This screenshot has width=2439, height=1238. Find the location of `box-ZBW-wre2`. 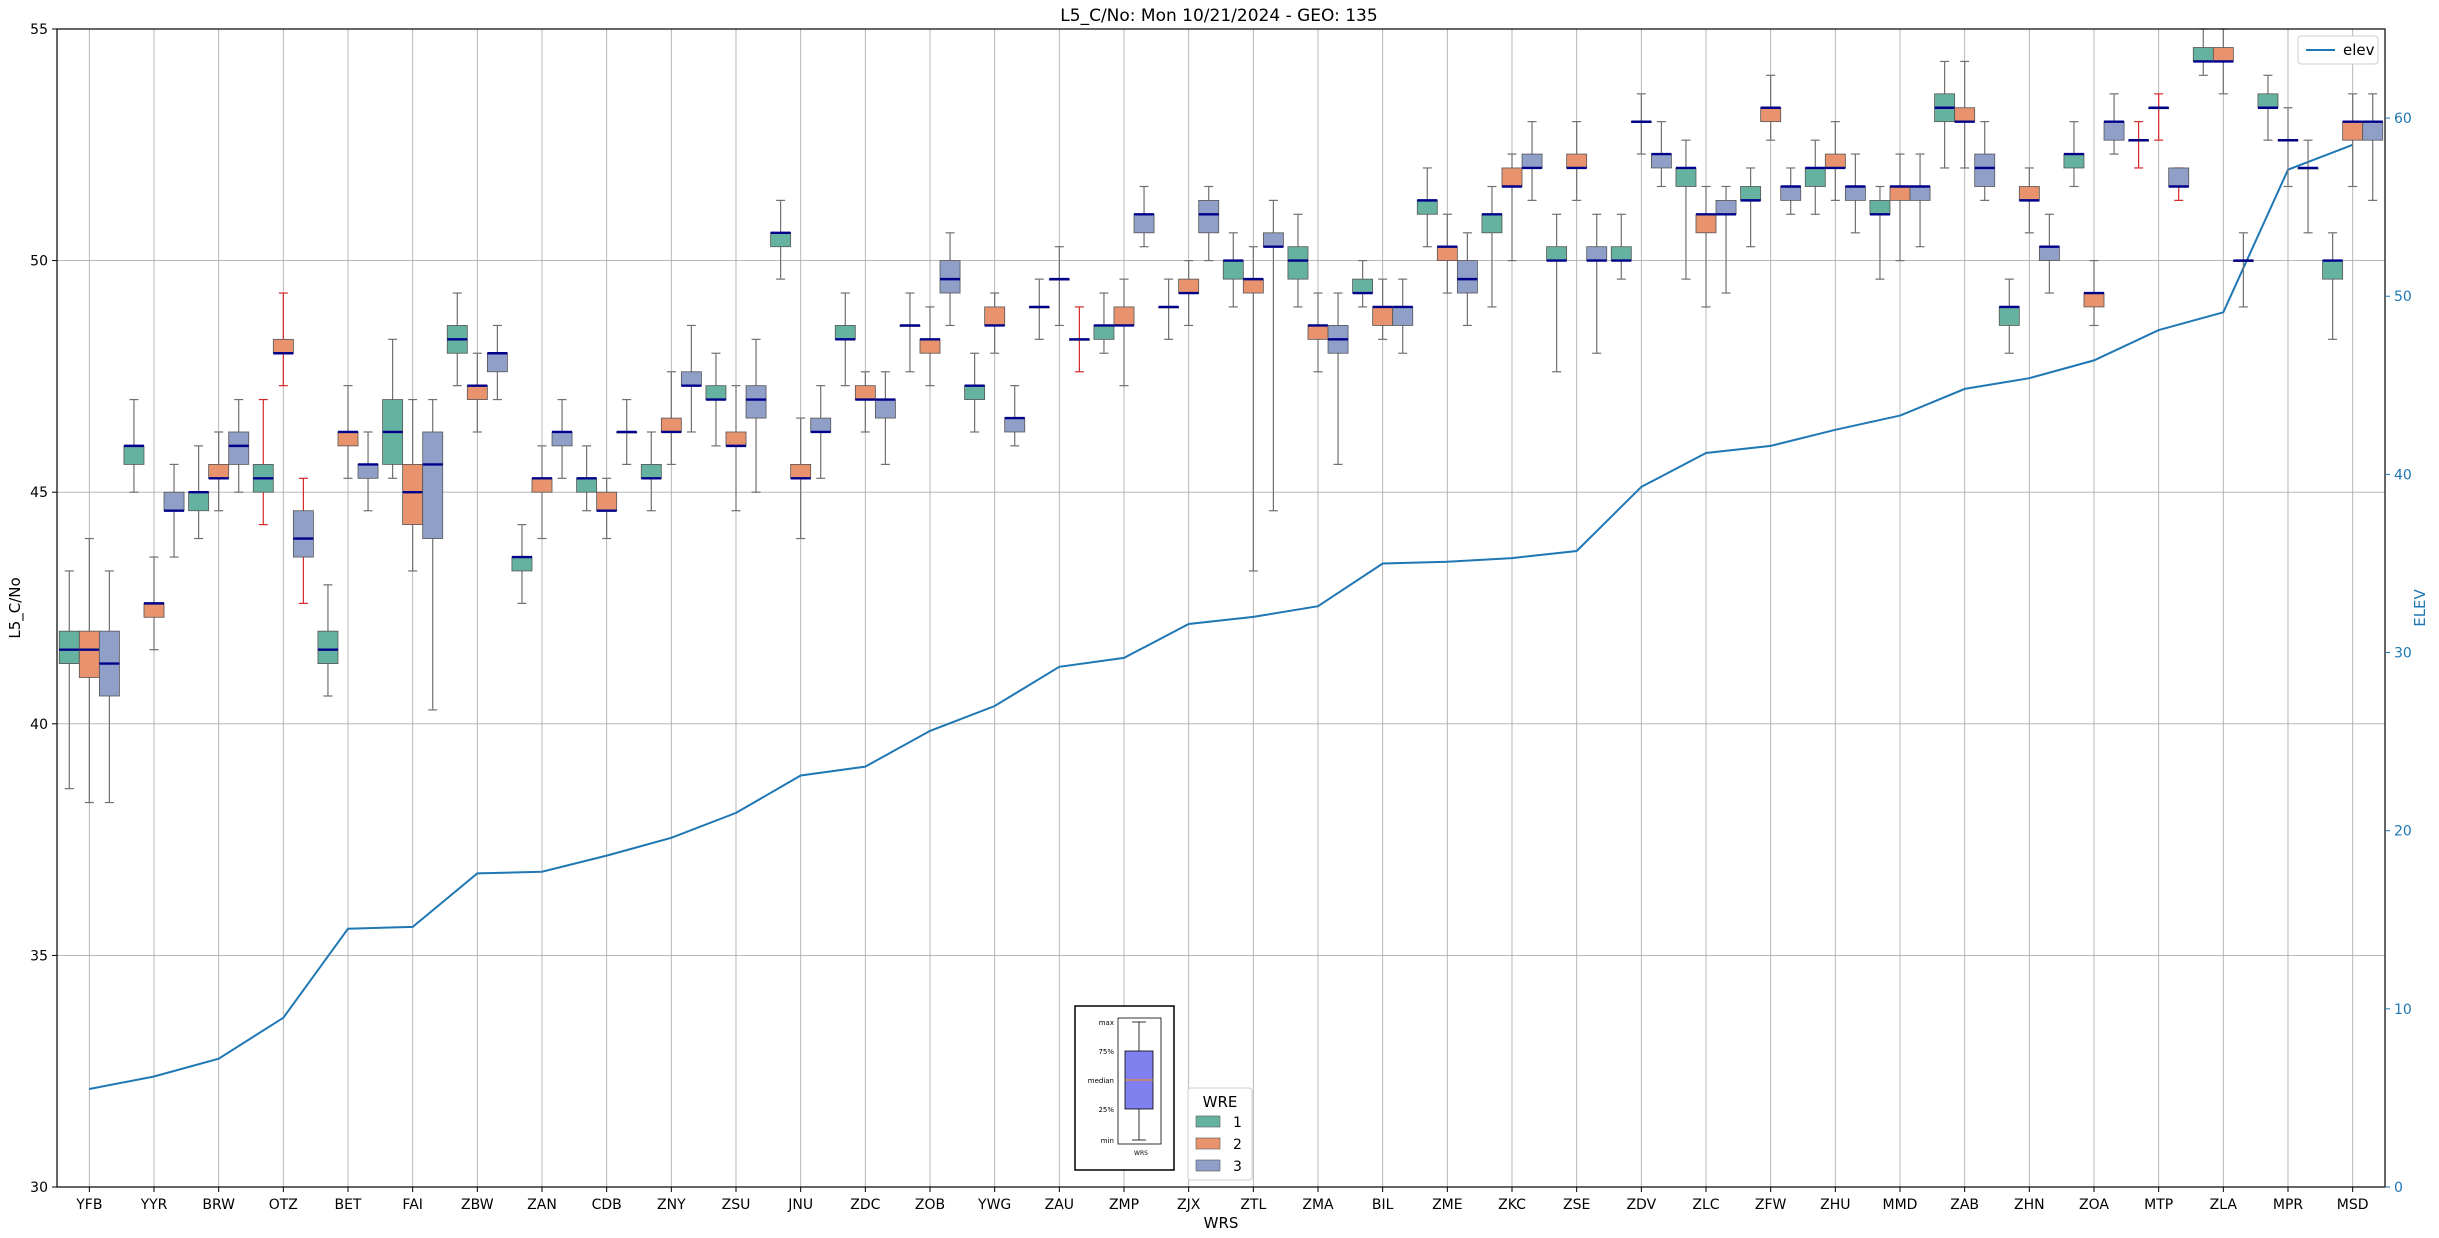

box-ZBW-wre2 is located at coordinates (477, 392).